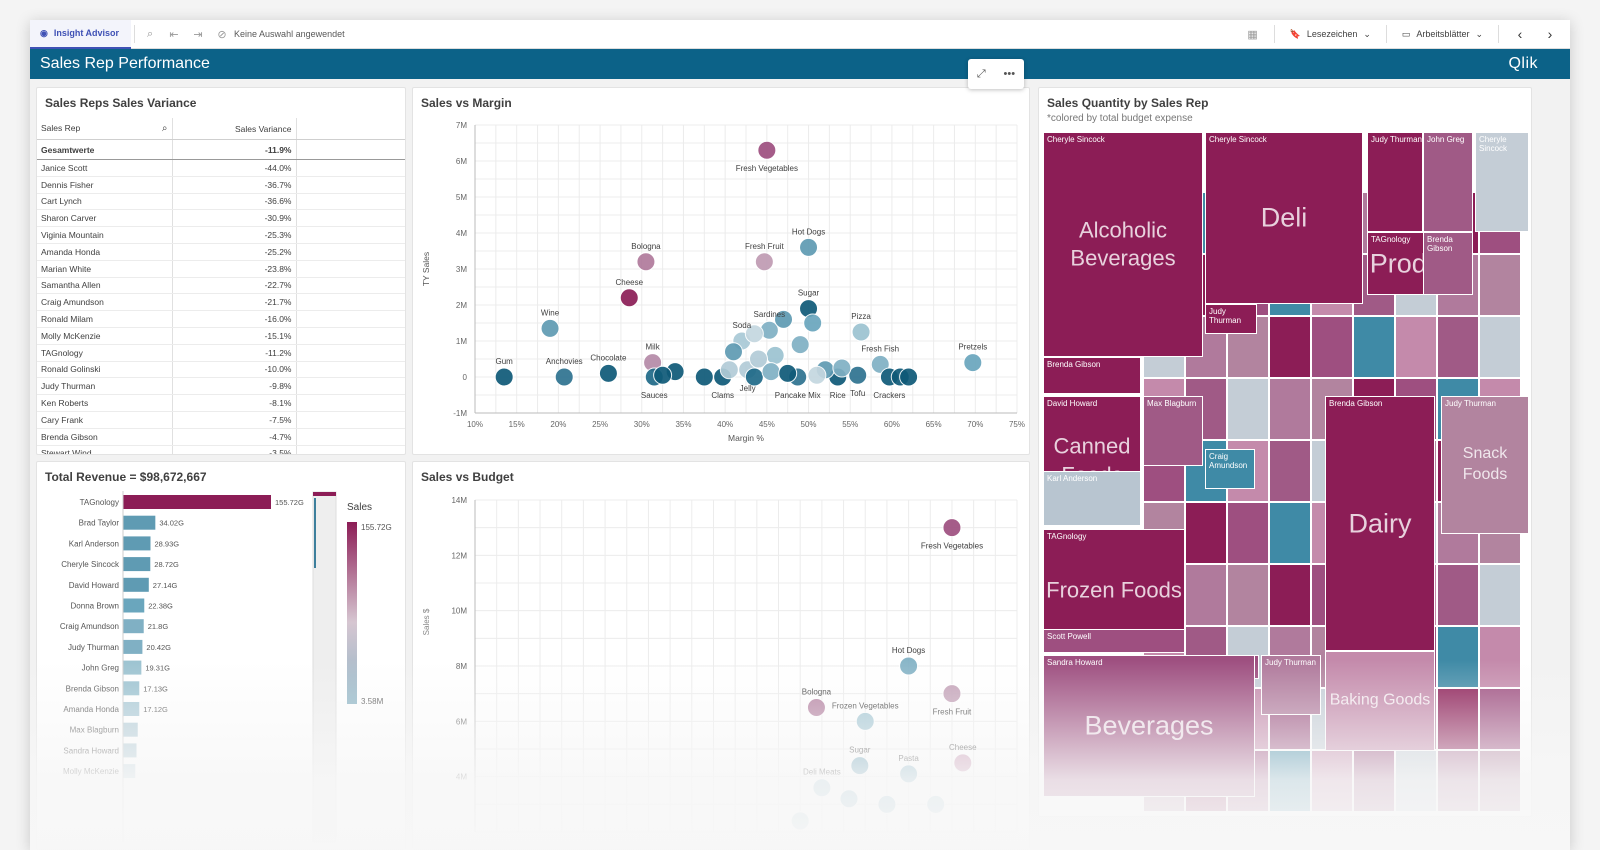  What do you see at coordinates (105, 437) in the screenshot?
I see `sales-rep-cell: Brenda Gibson` at bounding box center [105, 437].